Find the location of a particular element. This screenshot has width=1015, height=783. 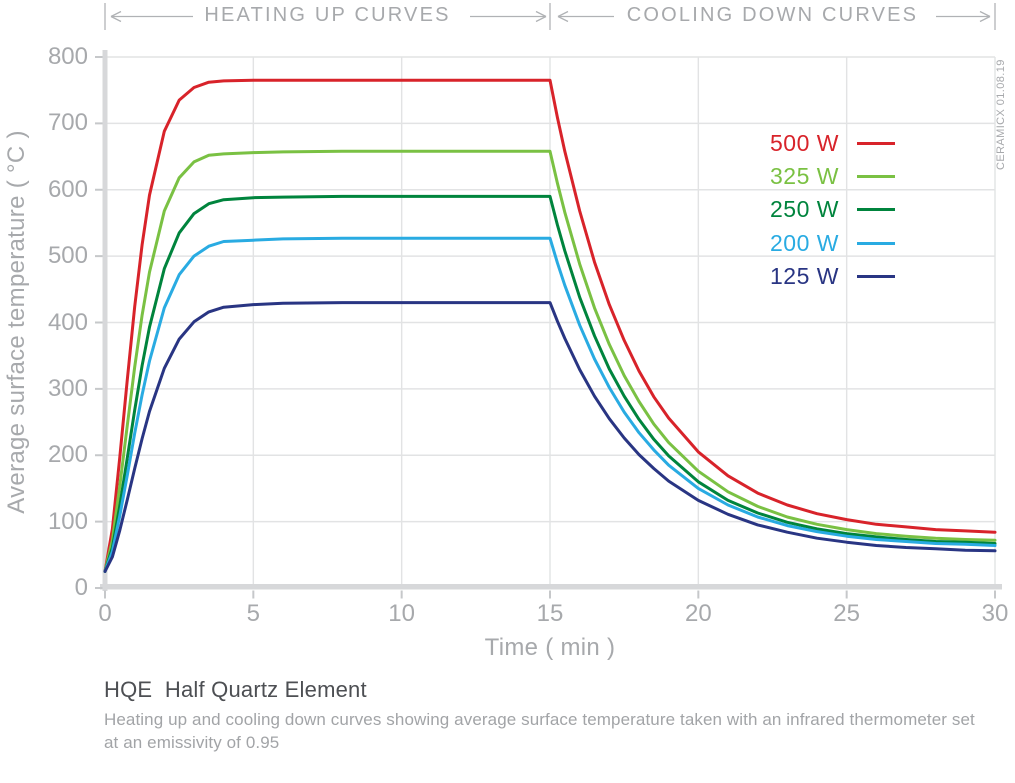

legend-row-250w: 250 W is located at coordinates (795, 210).